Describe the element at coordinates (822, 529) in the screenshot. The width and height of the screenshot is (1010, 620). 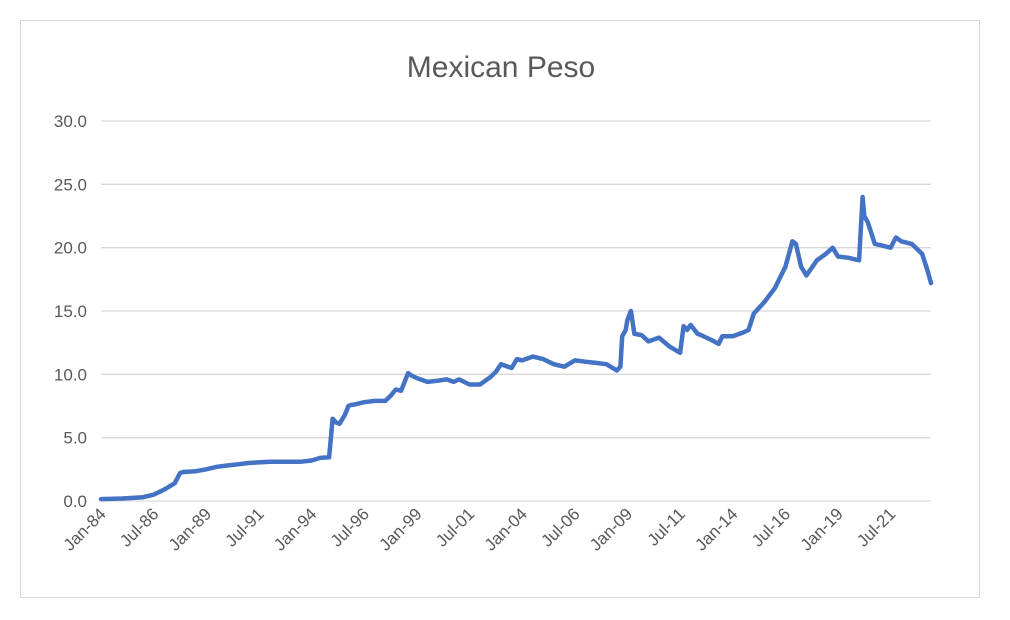
I see `x-tick-label: Jan-19` at that location.